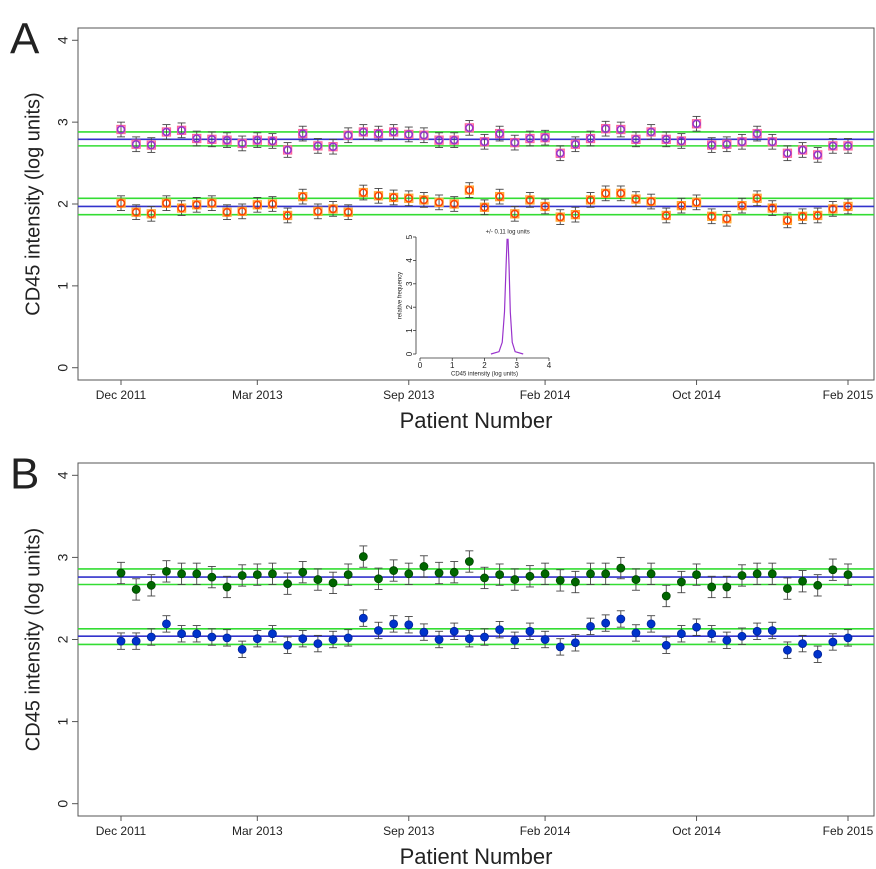  I want to click on y-tick-label: 4, so click(63, 475).